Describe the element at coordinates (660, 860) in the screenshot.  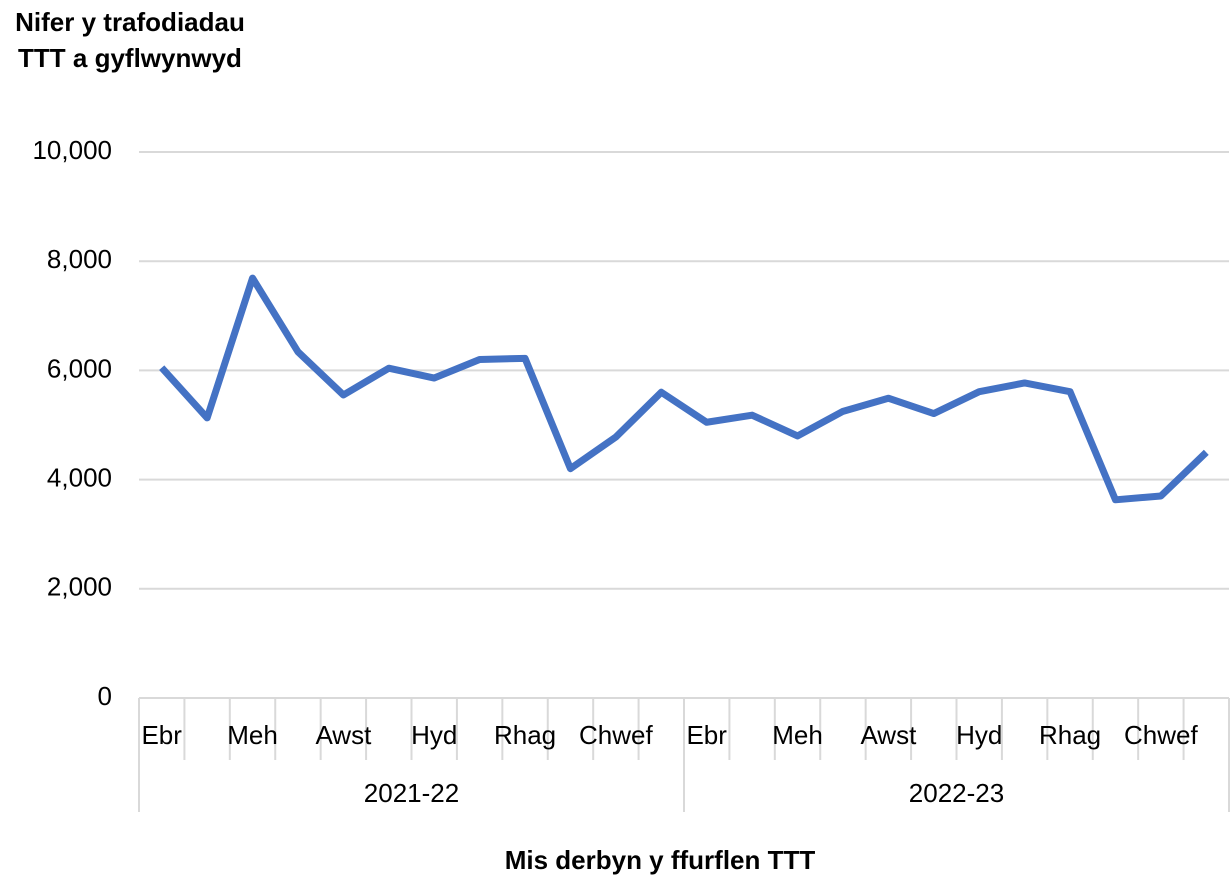
I see `x-axis-title: Mis derbyn y ffurflen TTT` at that location.